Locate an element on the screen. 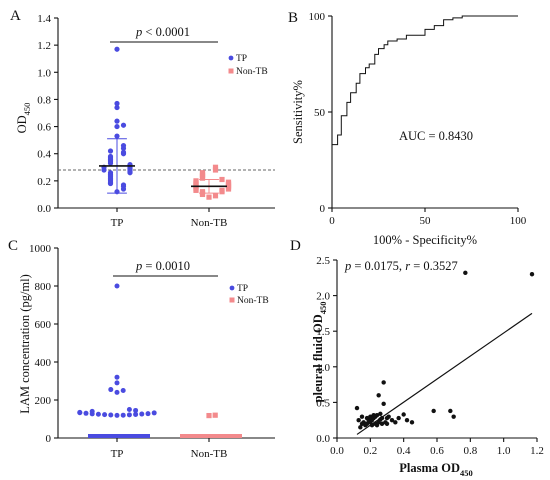 The image size is (550, 480). panel-d-ytick-label: 1.5 is located at coordinates (323, 332).